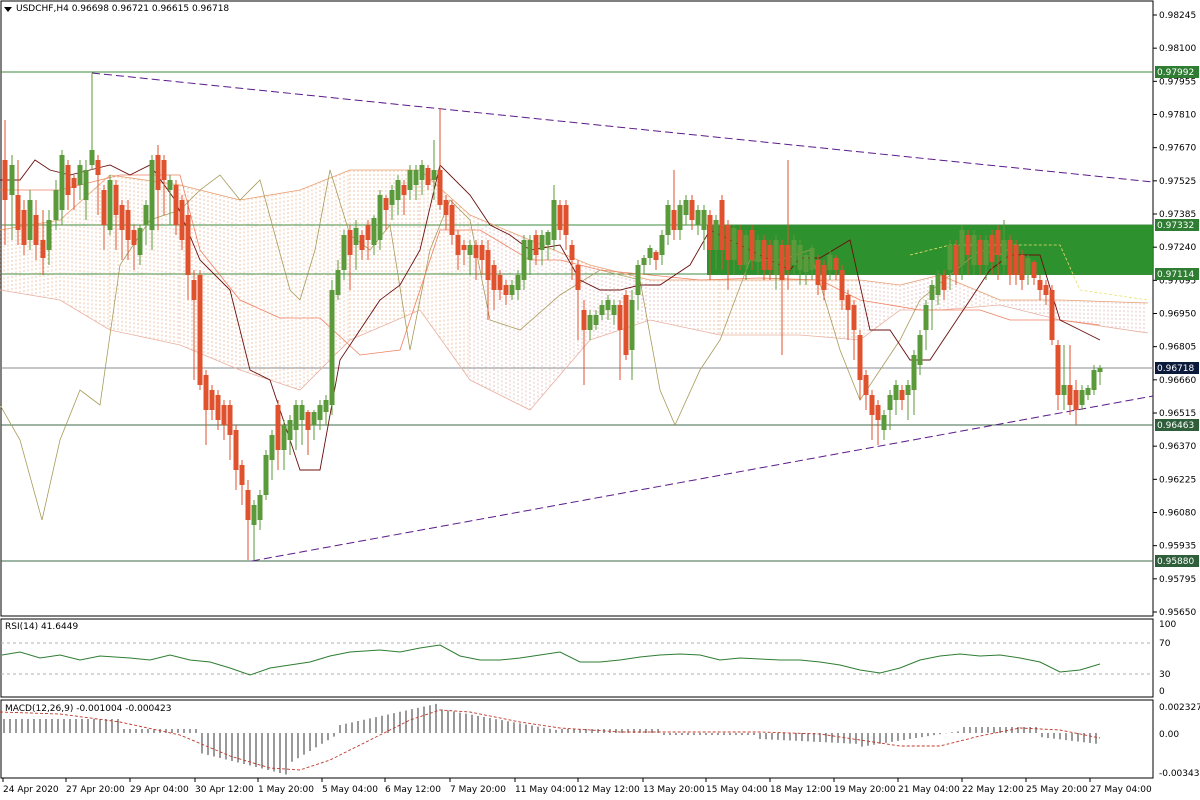 This screenshot has height=800, width=1200. I want to click on price-tick-label: 0.97095, so click(1177, 281).